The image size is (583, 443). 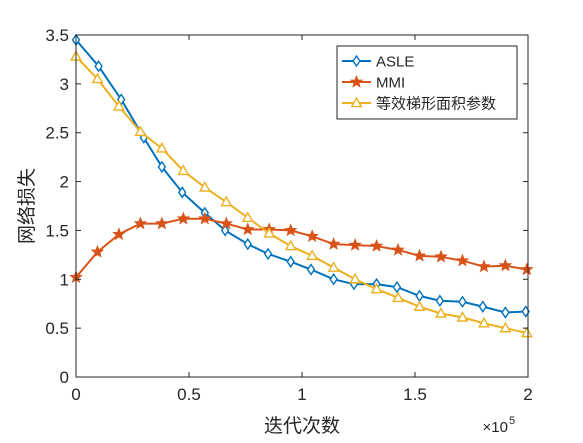 I want to click on x-tick-label: 2, so click(x=527, y=394).